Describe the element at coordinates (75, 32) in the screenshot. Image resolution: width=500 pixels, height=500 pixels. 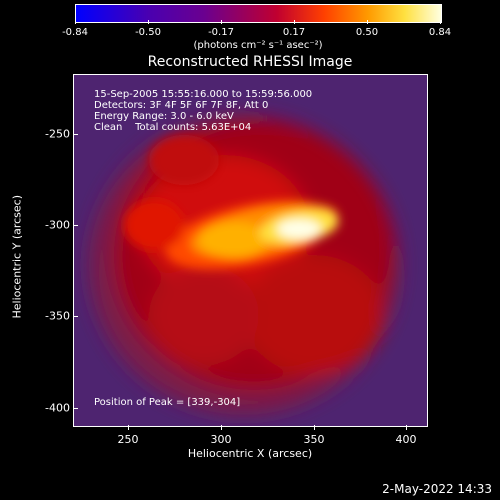
I see `colorbar-tick-label: -0.84` at that location.